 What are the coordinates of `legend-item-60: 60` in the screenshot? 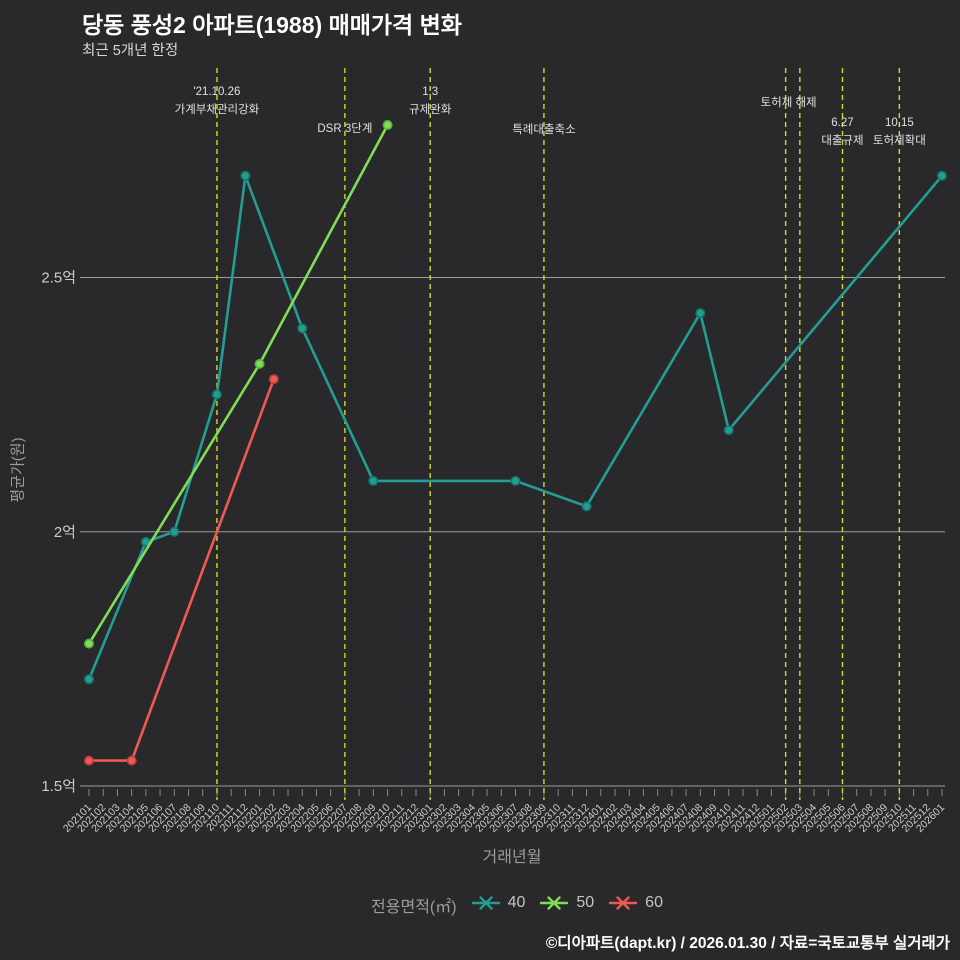 It's located at (635, 903).